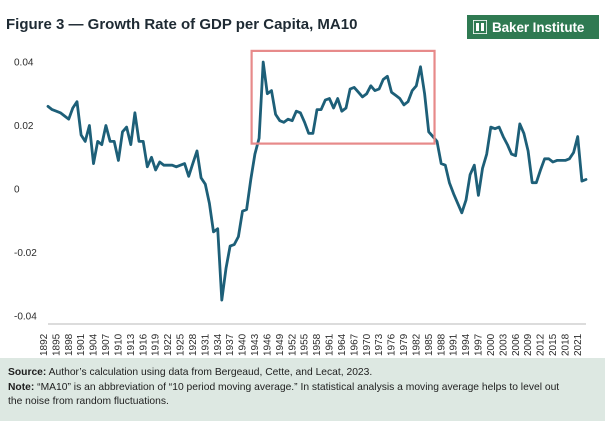  I want to click on x-tick-label: 1910, so click(118, 344).